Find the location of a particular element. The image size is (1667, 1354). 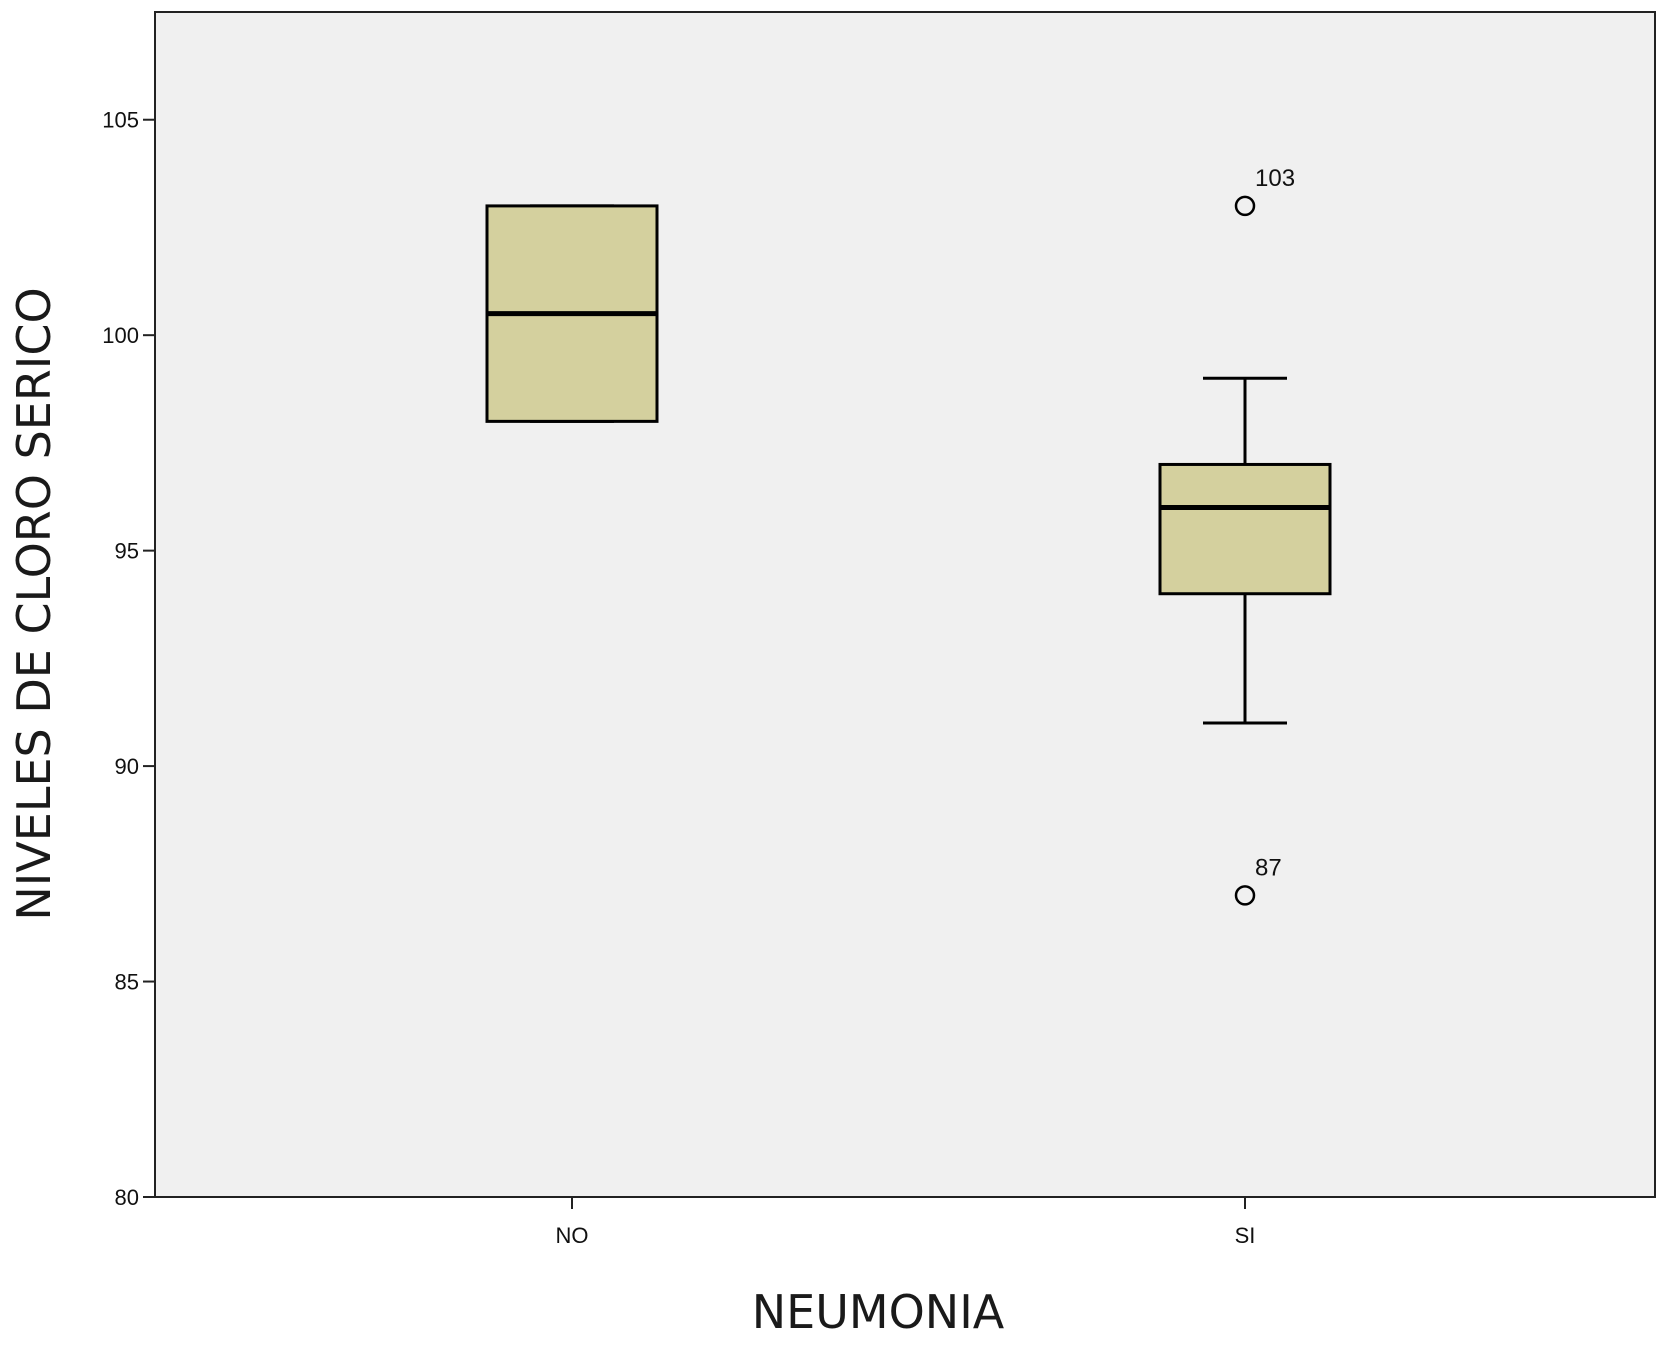

x-tick-label-si: SI is located at coordinates (1245, 1235).